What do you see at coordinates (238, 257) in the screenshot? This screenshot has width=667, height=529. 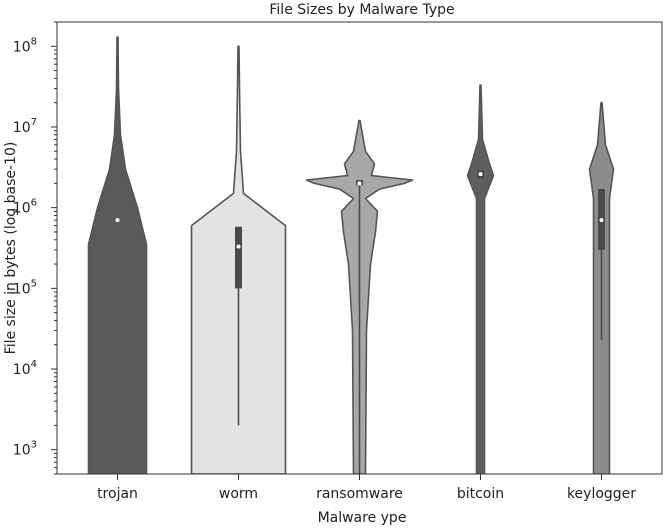 I see `iqr-box-worm` at bounding box center [238, 257].